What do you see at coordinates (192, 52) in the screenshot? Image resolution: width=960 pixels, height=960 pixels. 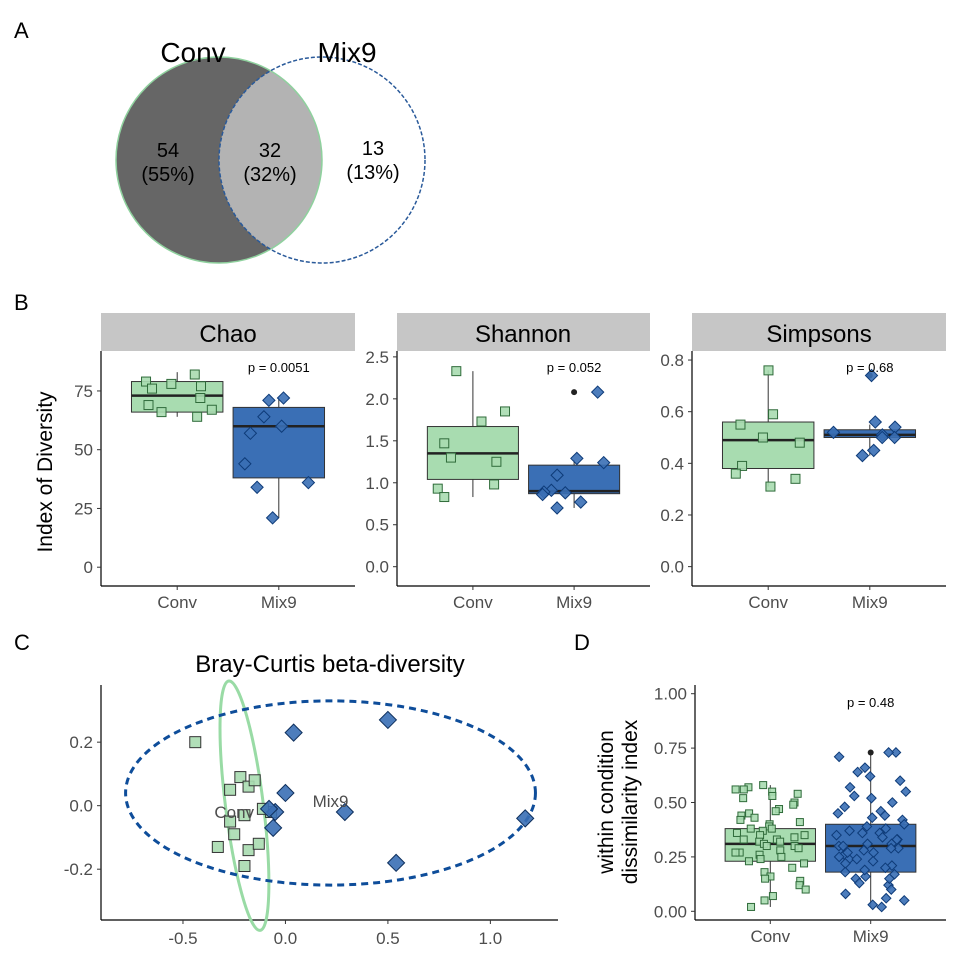 I see `venn-label-conv: Conv` at bounding box center [192, 52].